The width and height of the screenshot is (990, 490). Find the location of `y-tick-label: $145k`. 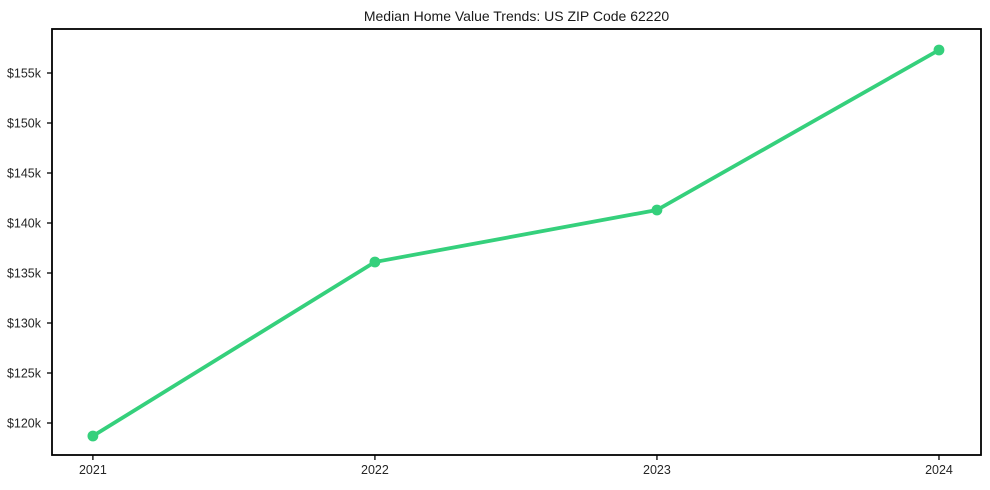

y-tick-label: $145k is located at coordinates (24, 173).